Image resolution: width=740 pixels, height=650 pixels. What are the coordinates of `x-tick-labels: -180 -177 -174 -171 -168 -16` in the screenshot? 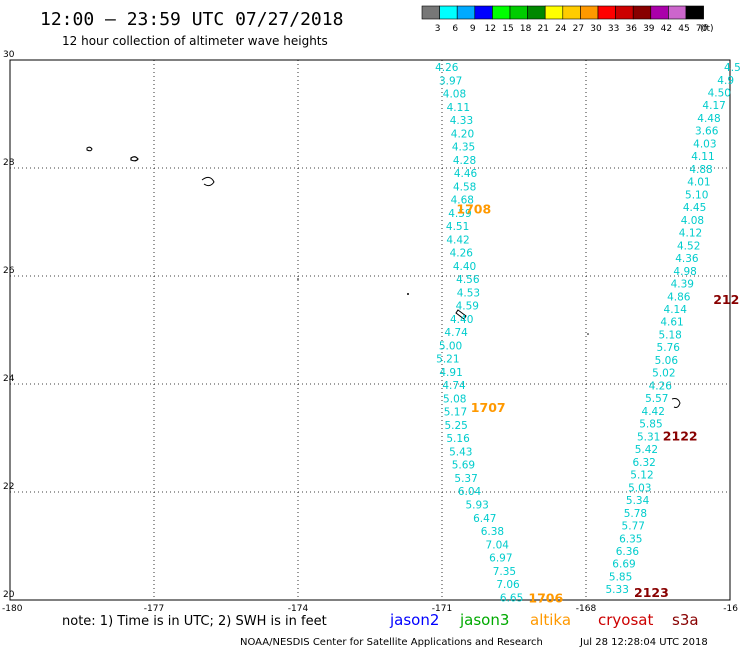 It's located at (370, 609).